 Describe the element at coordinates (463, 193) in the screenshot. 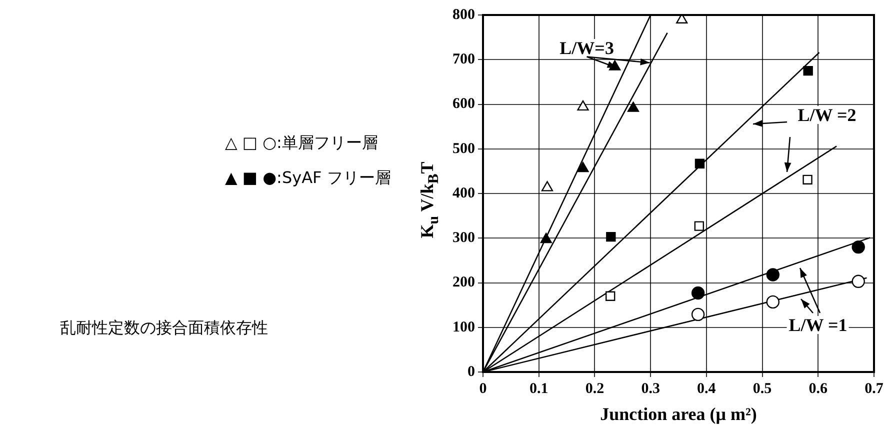

I see `y-tick-label: 400` at that location.